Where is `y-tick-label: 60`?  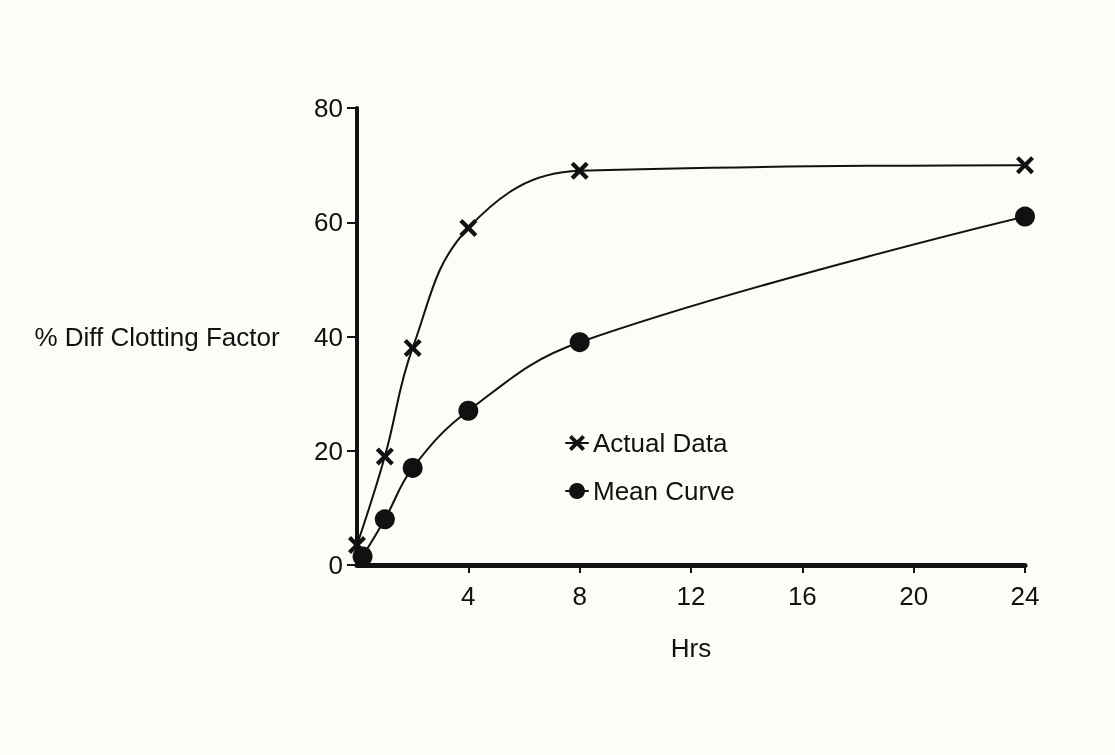 y-tick-label: 60 is located at coordinates (328, 222).